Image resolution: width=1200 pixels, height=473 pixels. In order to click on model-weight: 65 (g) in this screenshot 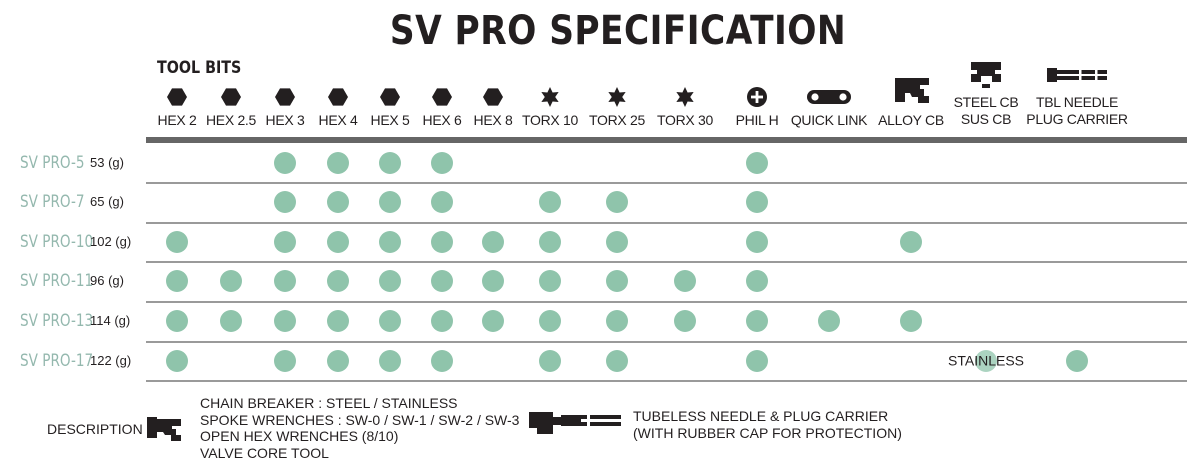, I will do `click(107, 201)`.